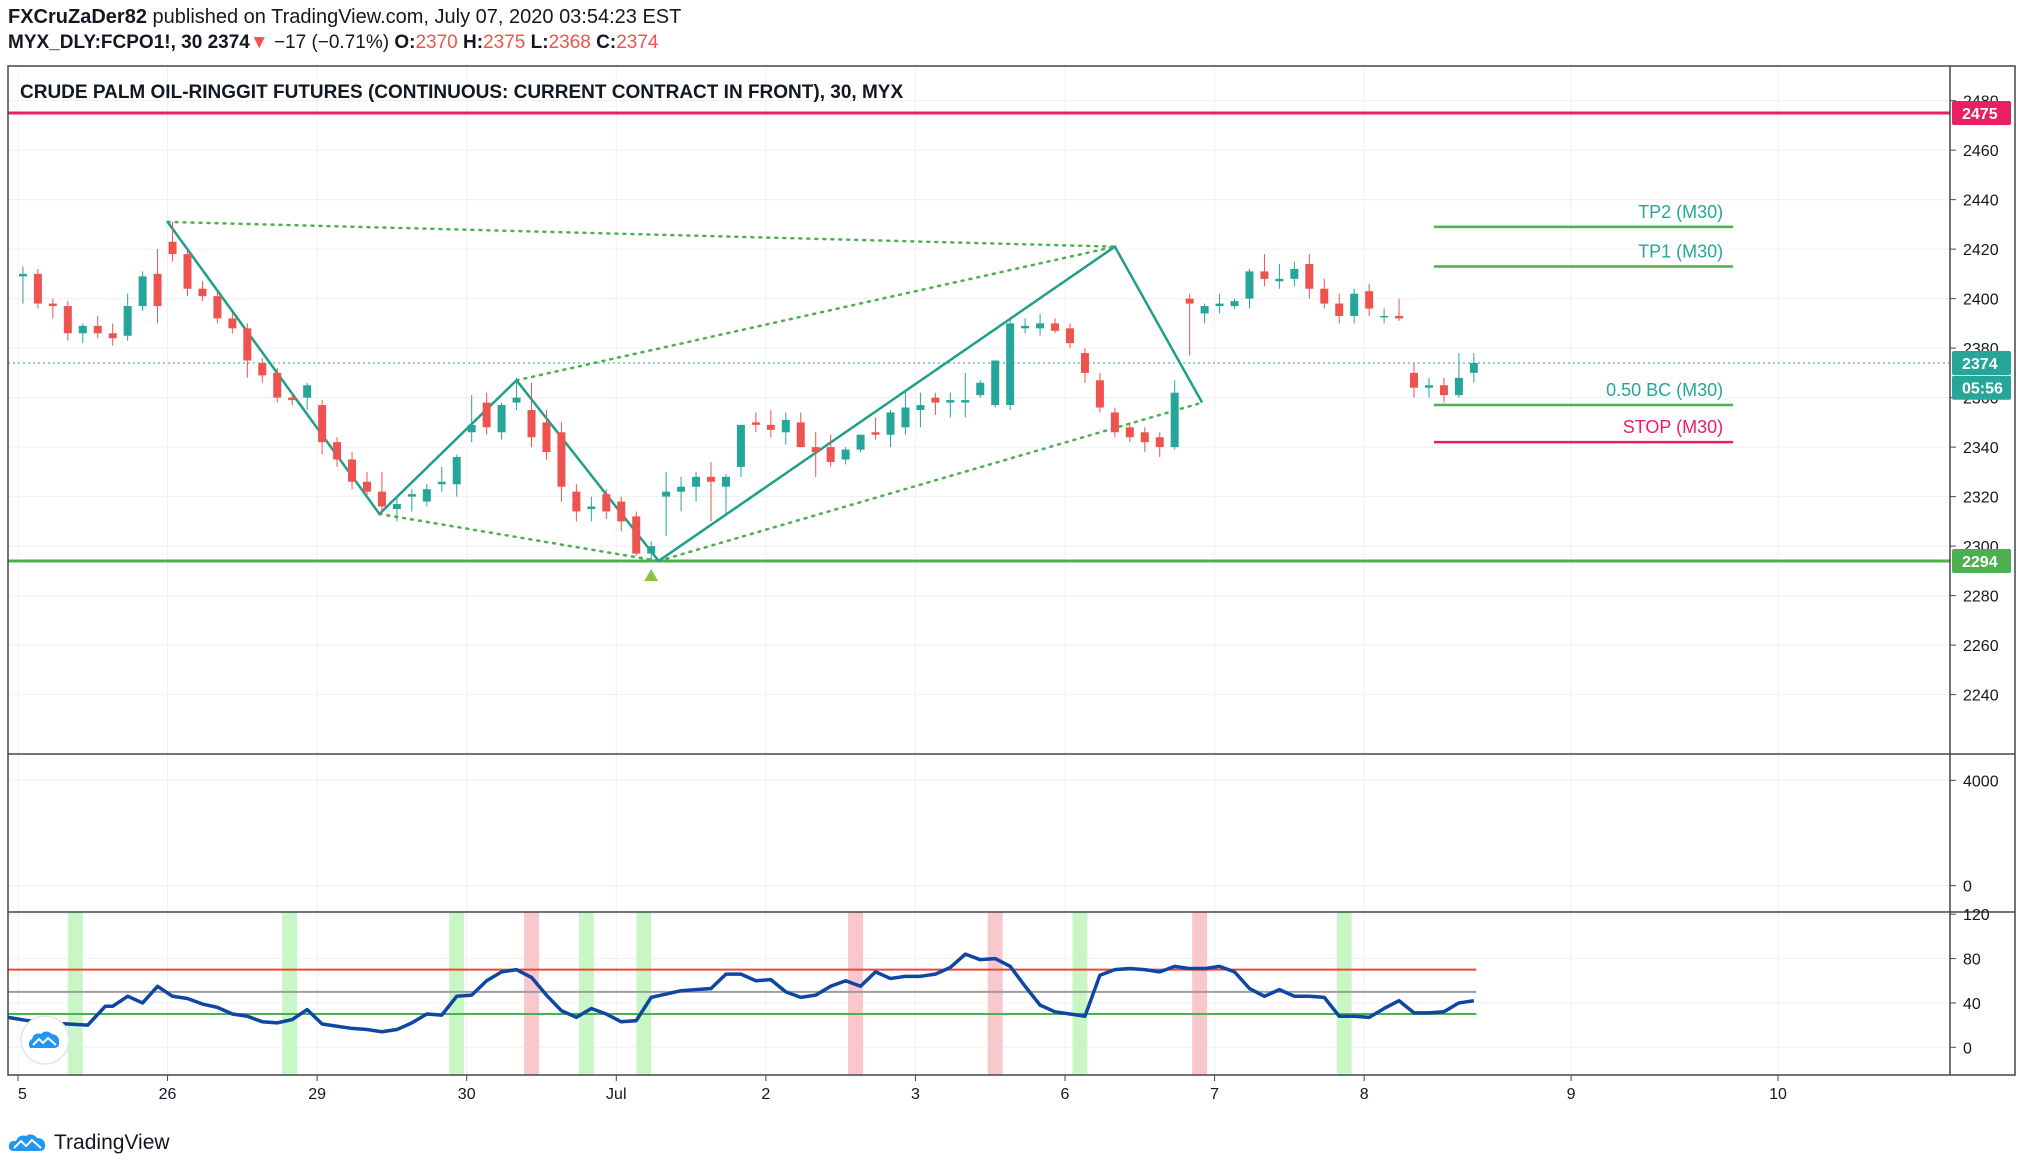 The height and width of the screenshot is (1168, 2023). What do you see at coordinates (1981, 201) in the screenshot?
I see `price-tick-label: 2440` at bounding box center [1981, 201].